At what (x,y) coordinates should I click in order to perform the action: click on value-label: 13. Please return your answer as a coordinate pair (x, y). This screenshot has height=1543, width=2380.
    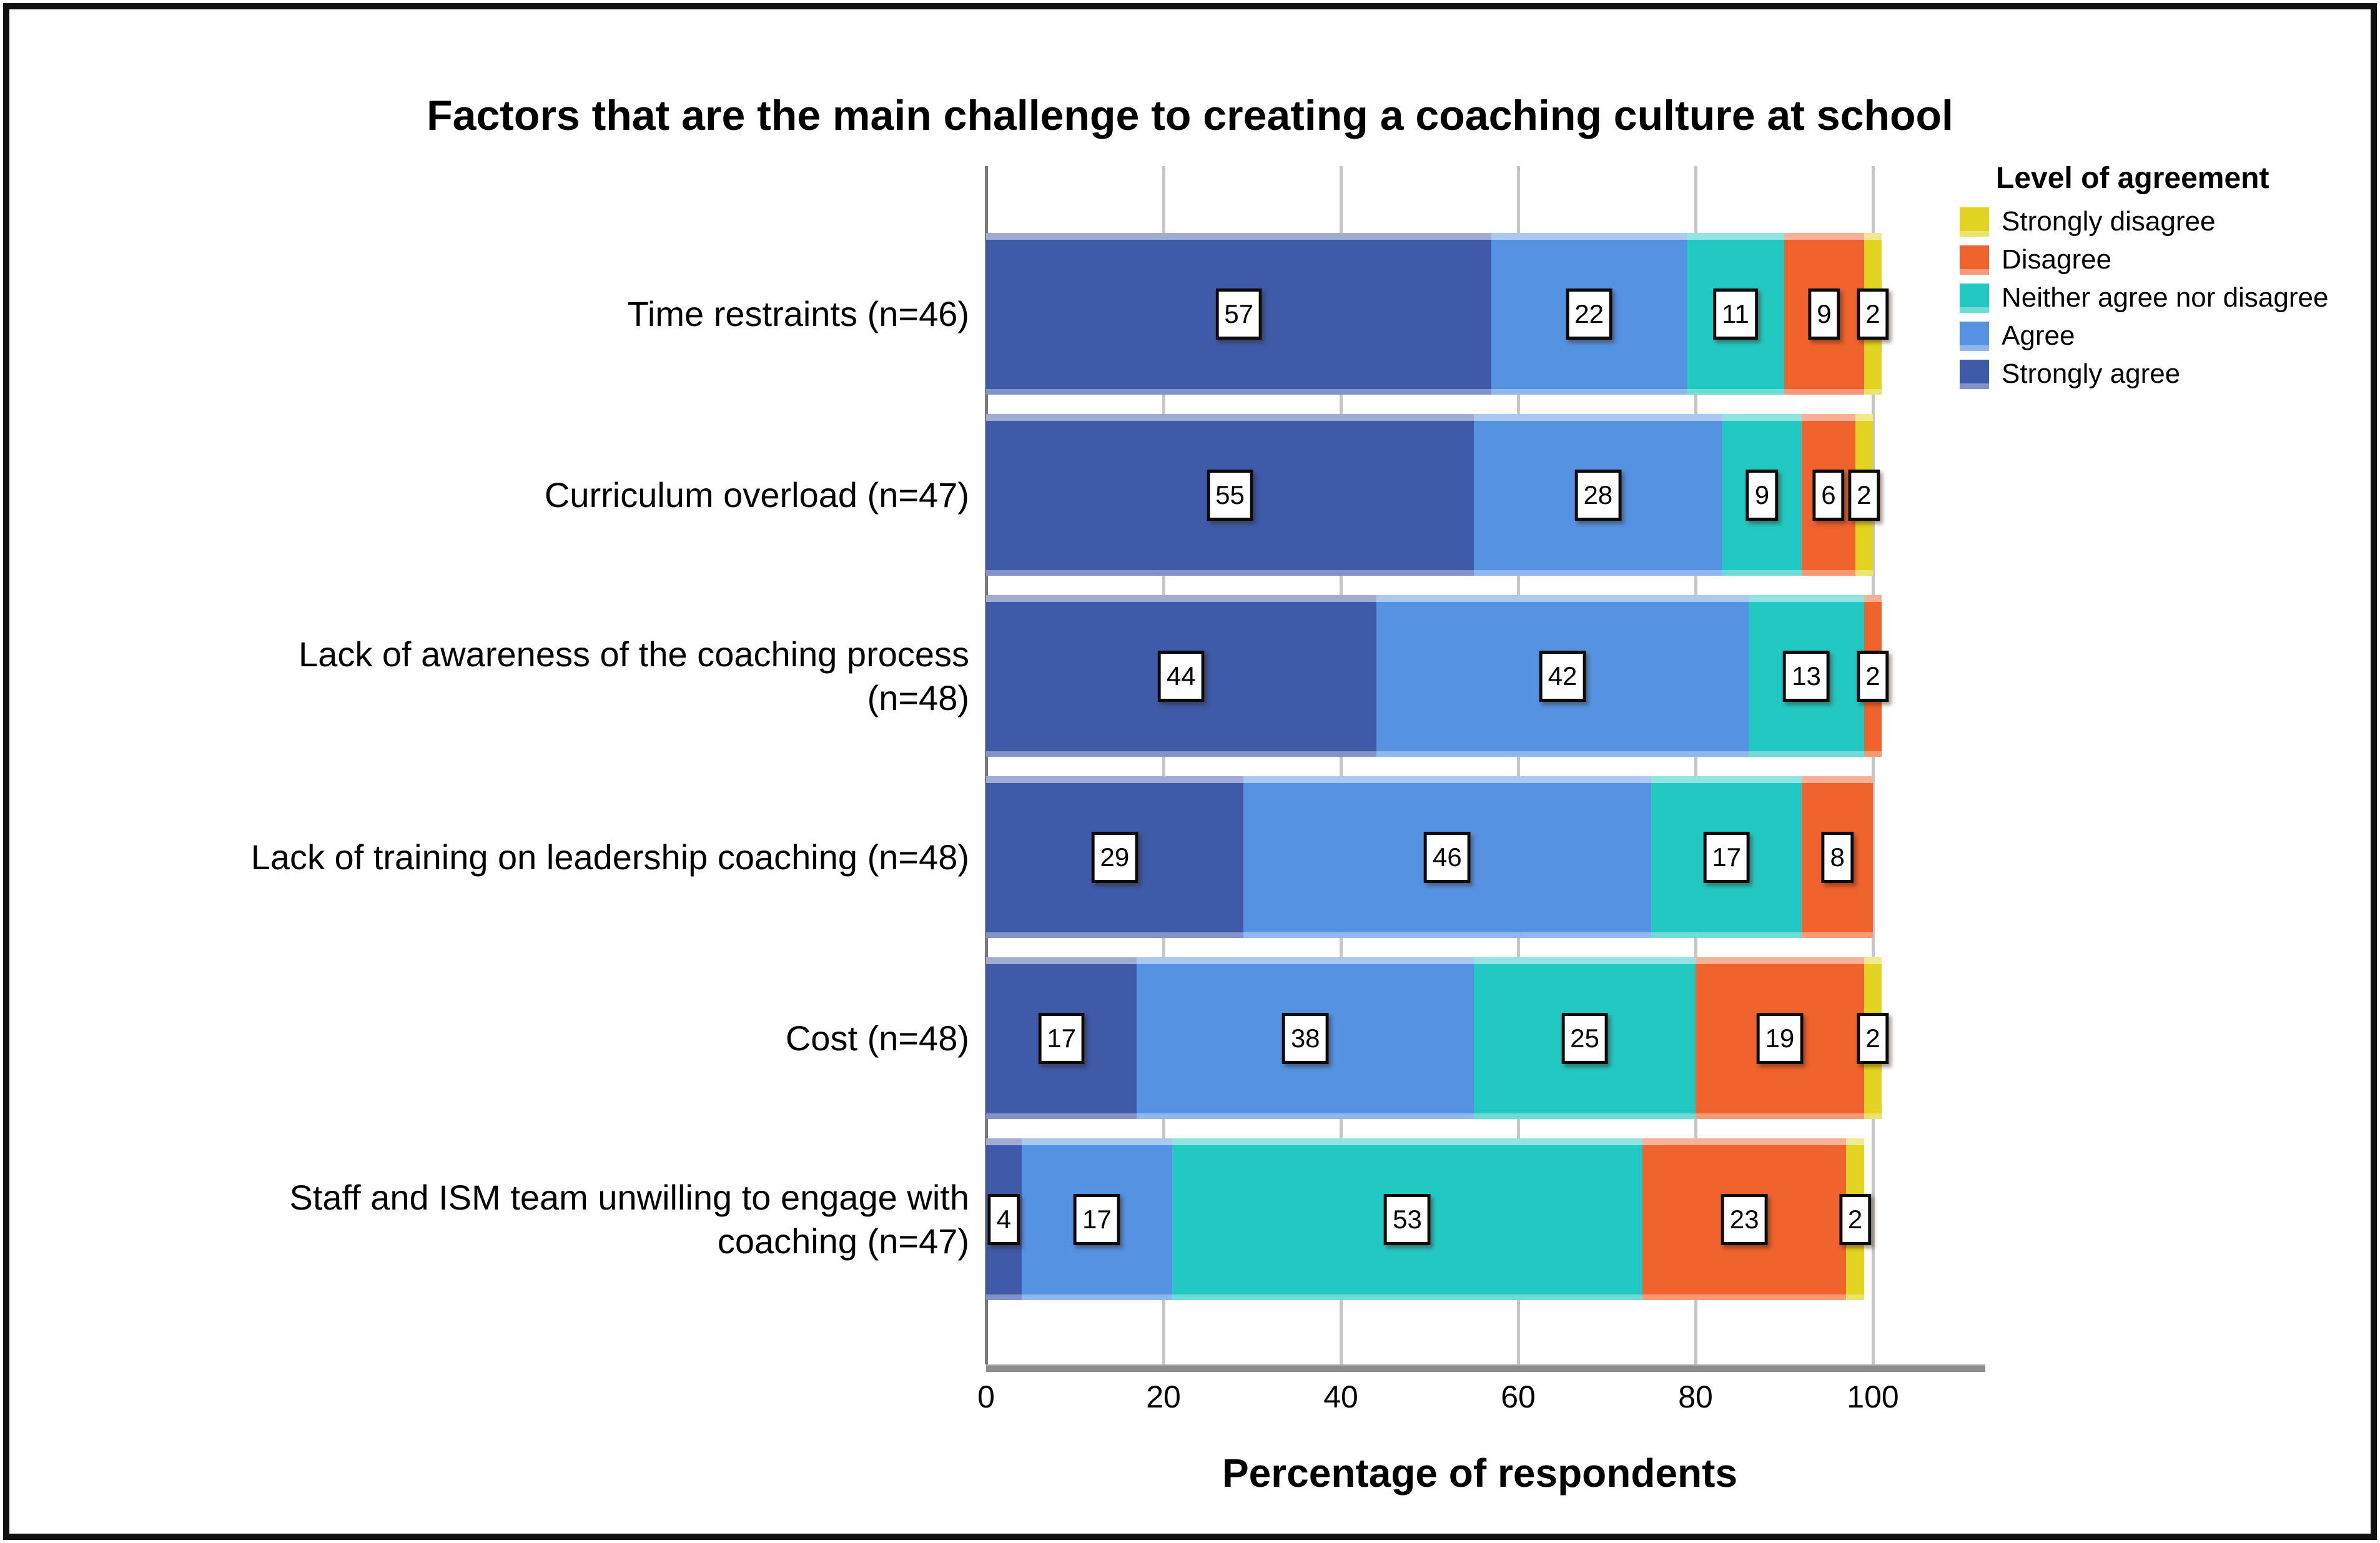
    Looking at the image, I should click on (1806, 676).